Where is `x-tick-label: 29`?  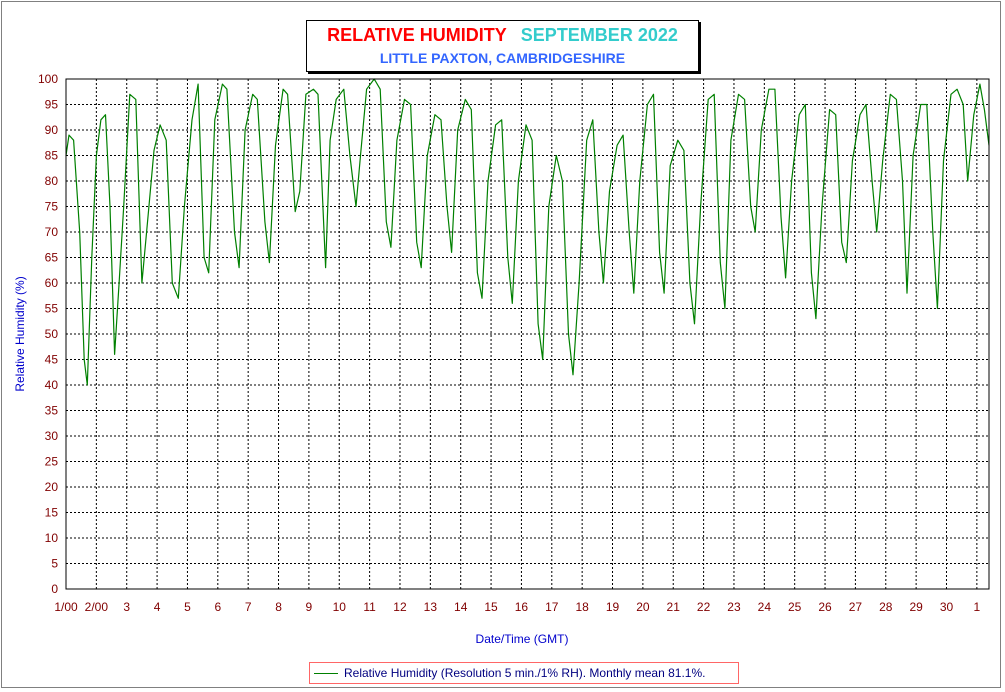
x-tick-label: 29 is located at coordinates (916, 607).